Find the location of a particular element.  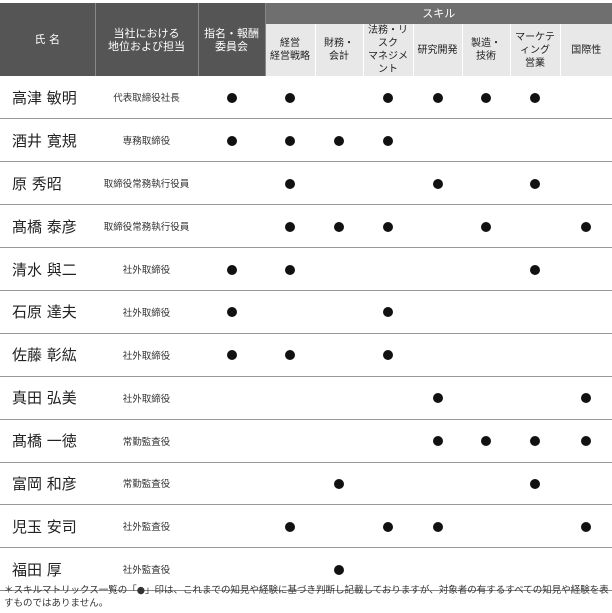

header-skill-4: 製造・ 技術 is located at coordinates (485, 50).